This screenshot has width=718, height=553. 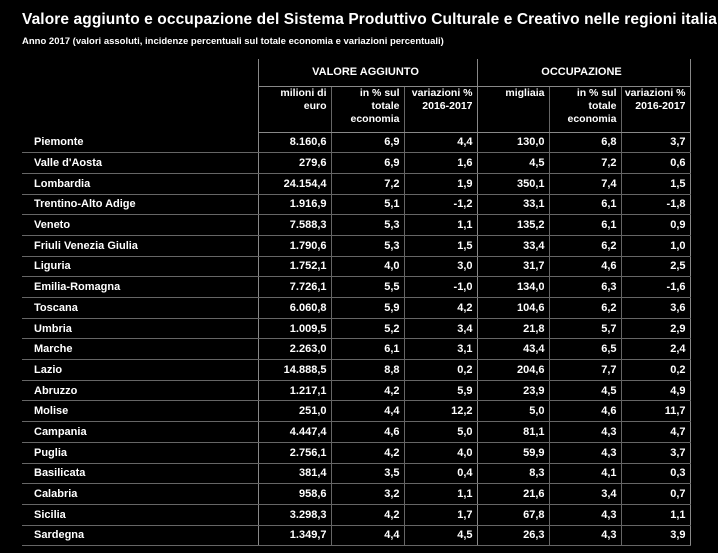 What do you see at coordinates (140, 474) in the screenshot?
I see `cell-region: Basilicata` at bounding box center [140, 474].